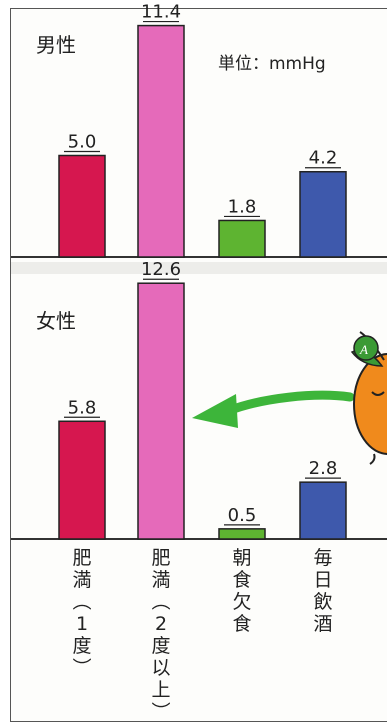 This screenshot has width=387, height=725. I want to click on unit-label: 単位：mmHg, so click(272, 64).